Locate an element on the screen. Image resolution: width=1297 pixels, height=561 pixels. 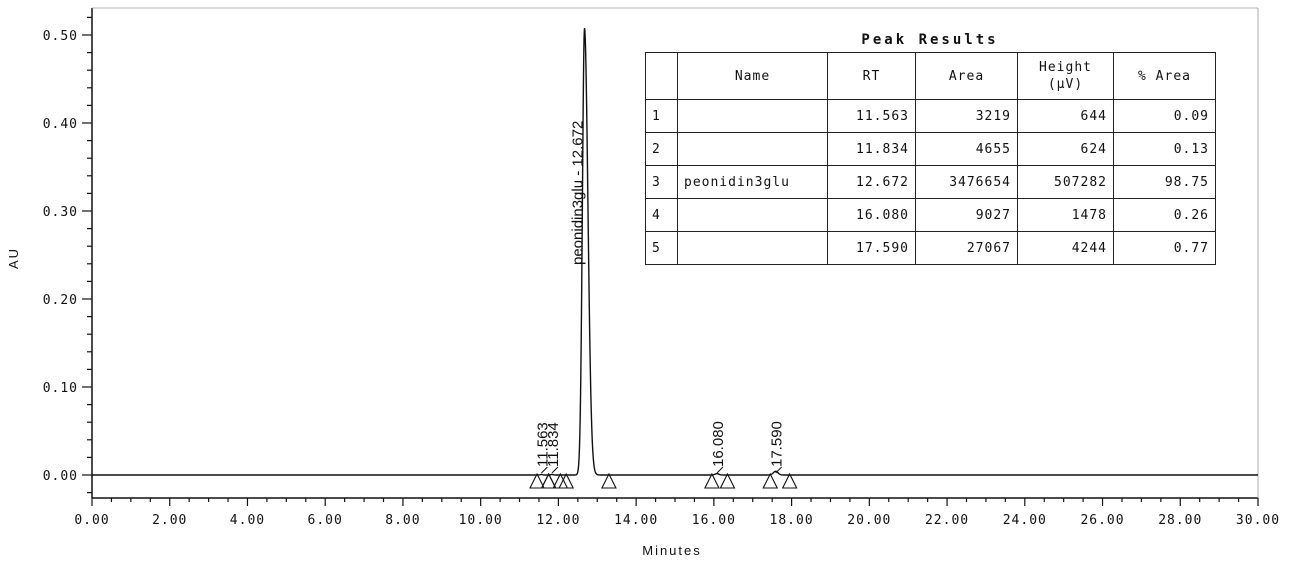
col-header-index is located at coordinates (661, 76).